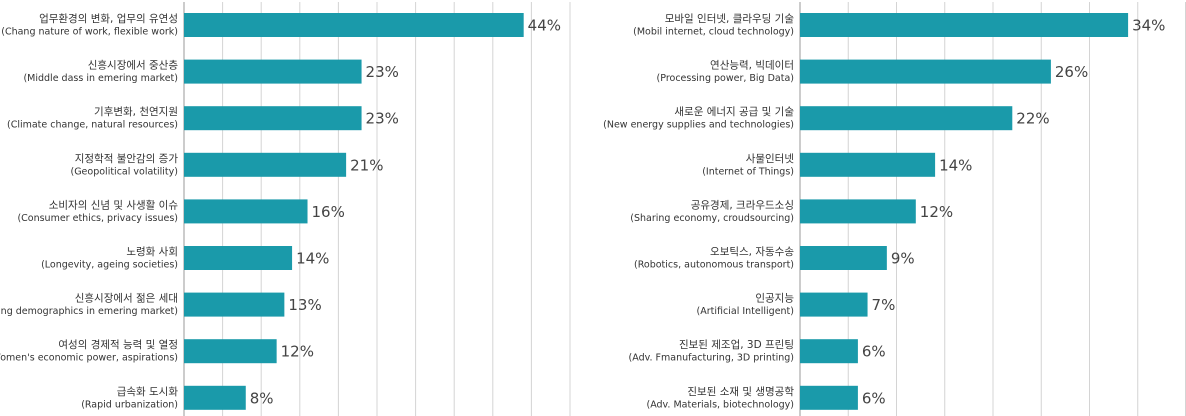 This screenshot has height=416, width=1186. I want to click on category-sublabel: Young demographics in emering market), so click(89, 311).